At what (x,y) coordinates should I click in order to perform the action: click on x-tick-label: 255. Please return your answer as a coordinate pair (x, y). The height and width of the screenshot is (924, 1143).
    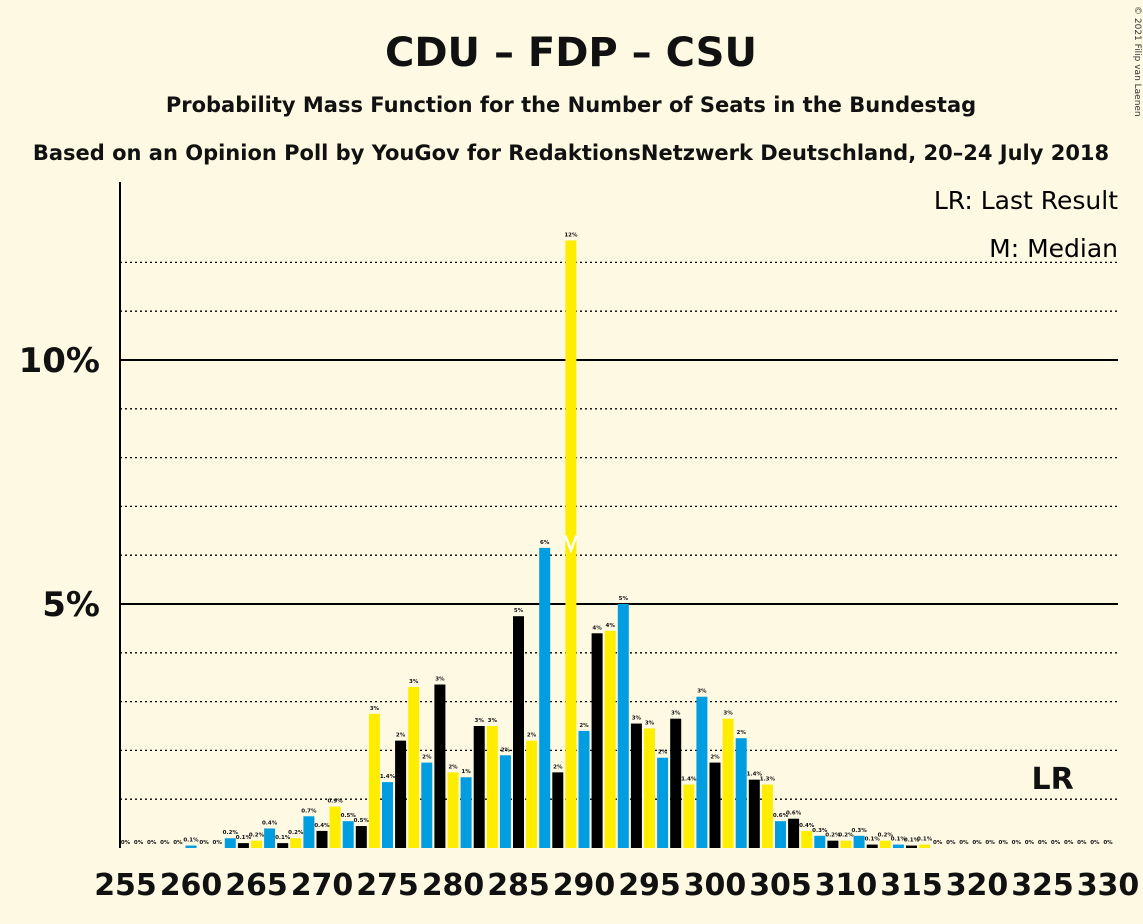
    Looking at the image, I should click on (125, 885).